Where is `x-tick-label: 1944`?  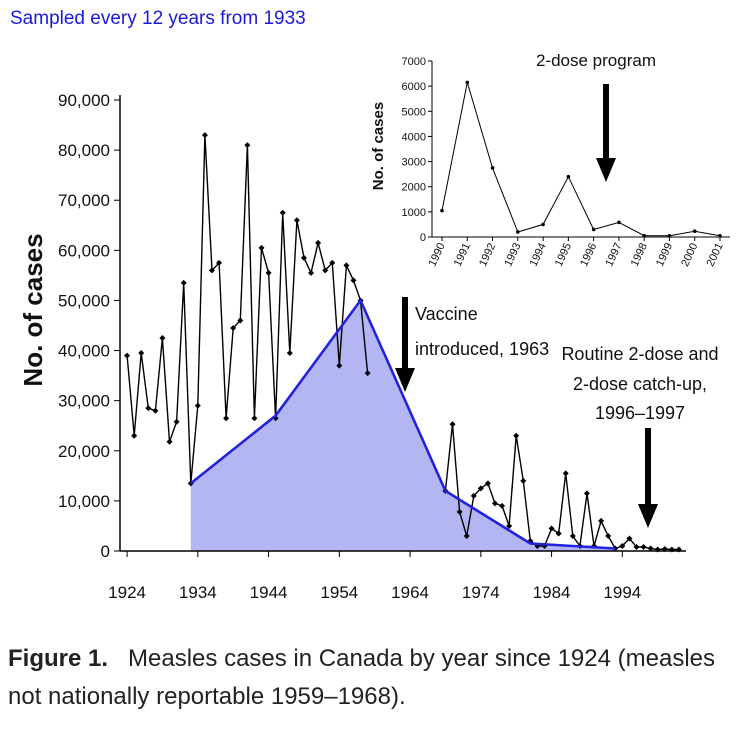
x-tick-label: 1944 is located at coordinates (269, 592).